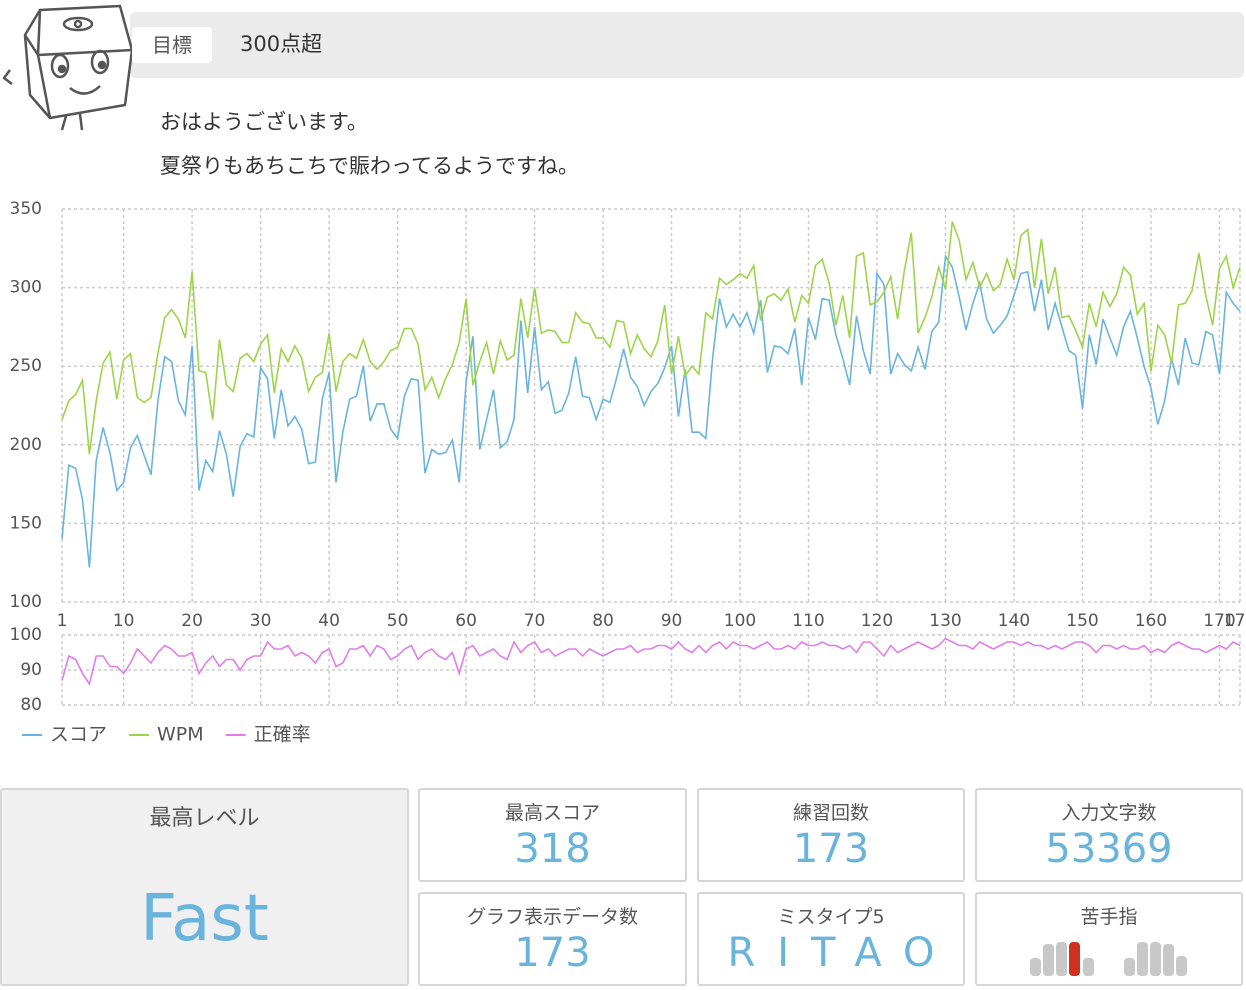 The height and width of the screenshot is (990, 1246). Describe the element at coordinates (264, 122) in the screenshot. I see `message: おはようございます。` at that location.